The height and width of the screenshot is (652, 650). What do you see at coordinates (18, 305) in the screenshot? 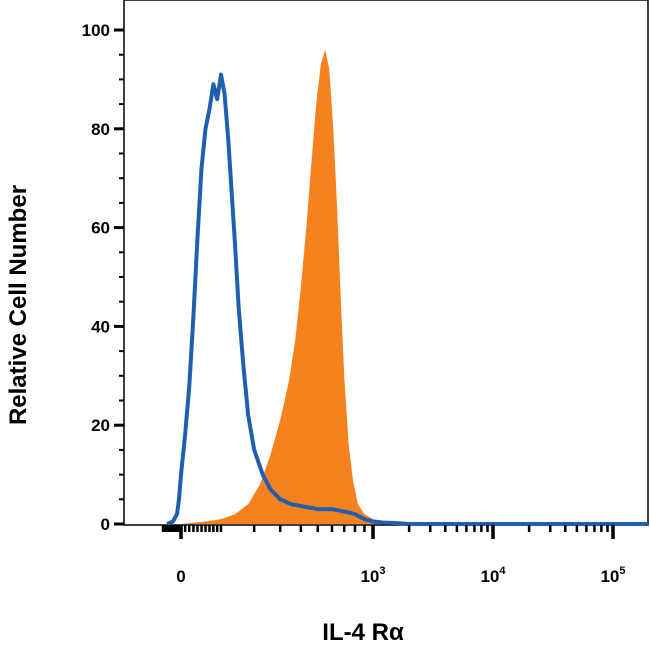
I see `y-axis-title: Relative Cell Number` at bounding box center [18, 305].